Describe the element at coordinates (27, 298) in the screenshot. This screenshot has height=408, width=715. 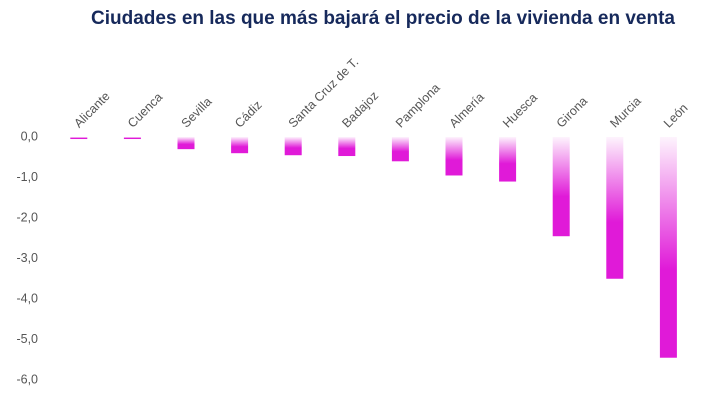
I see `y-tick-label: -4,0` at that location.